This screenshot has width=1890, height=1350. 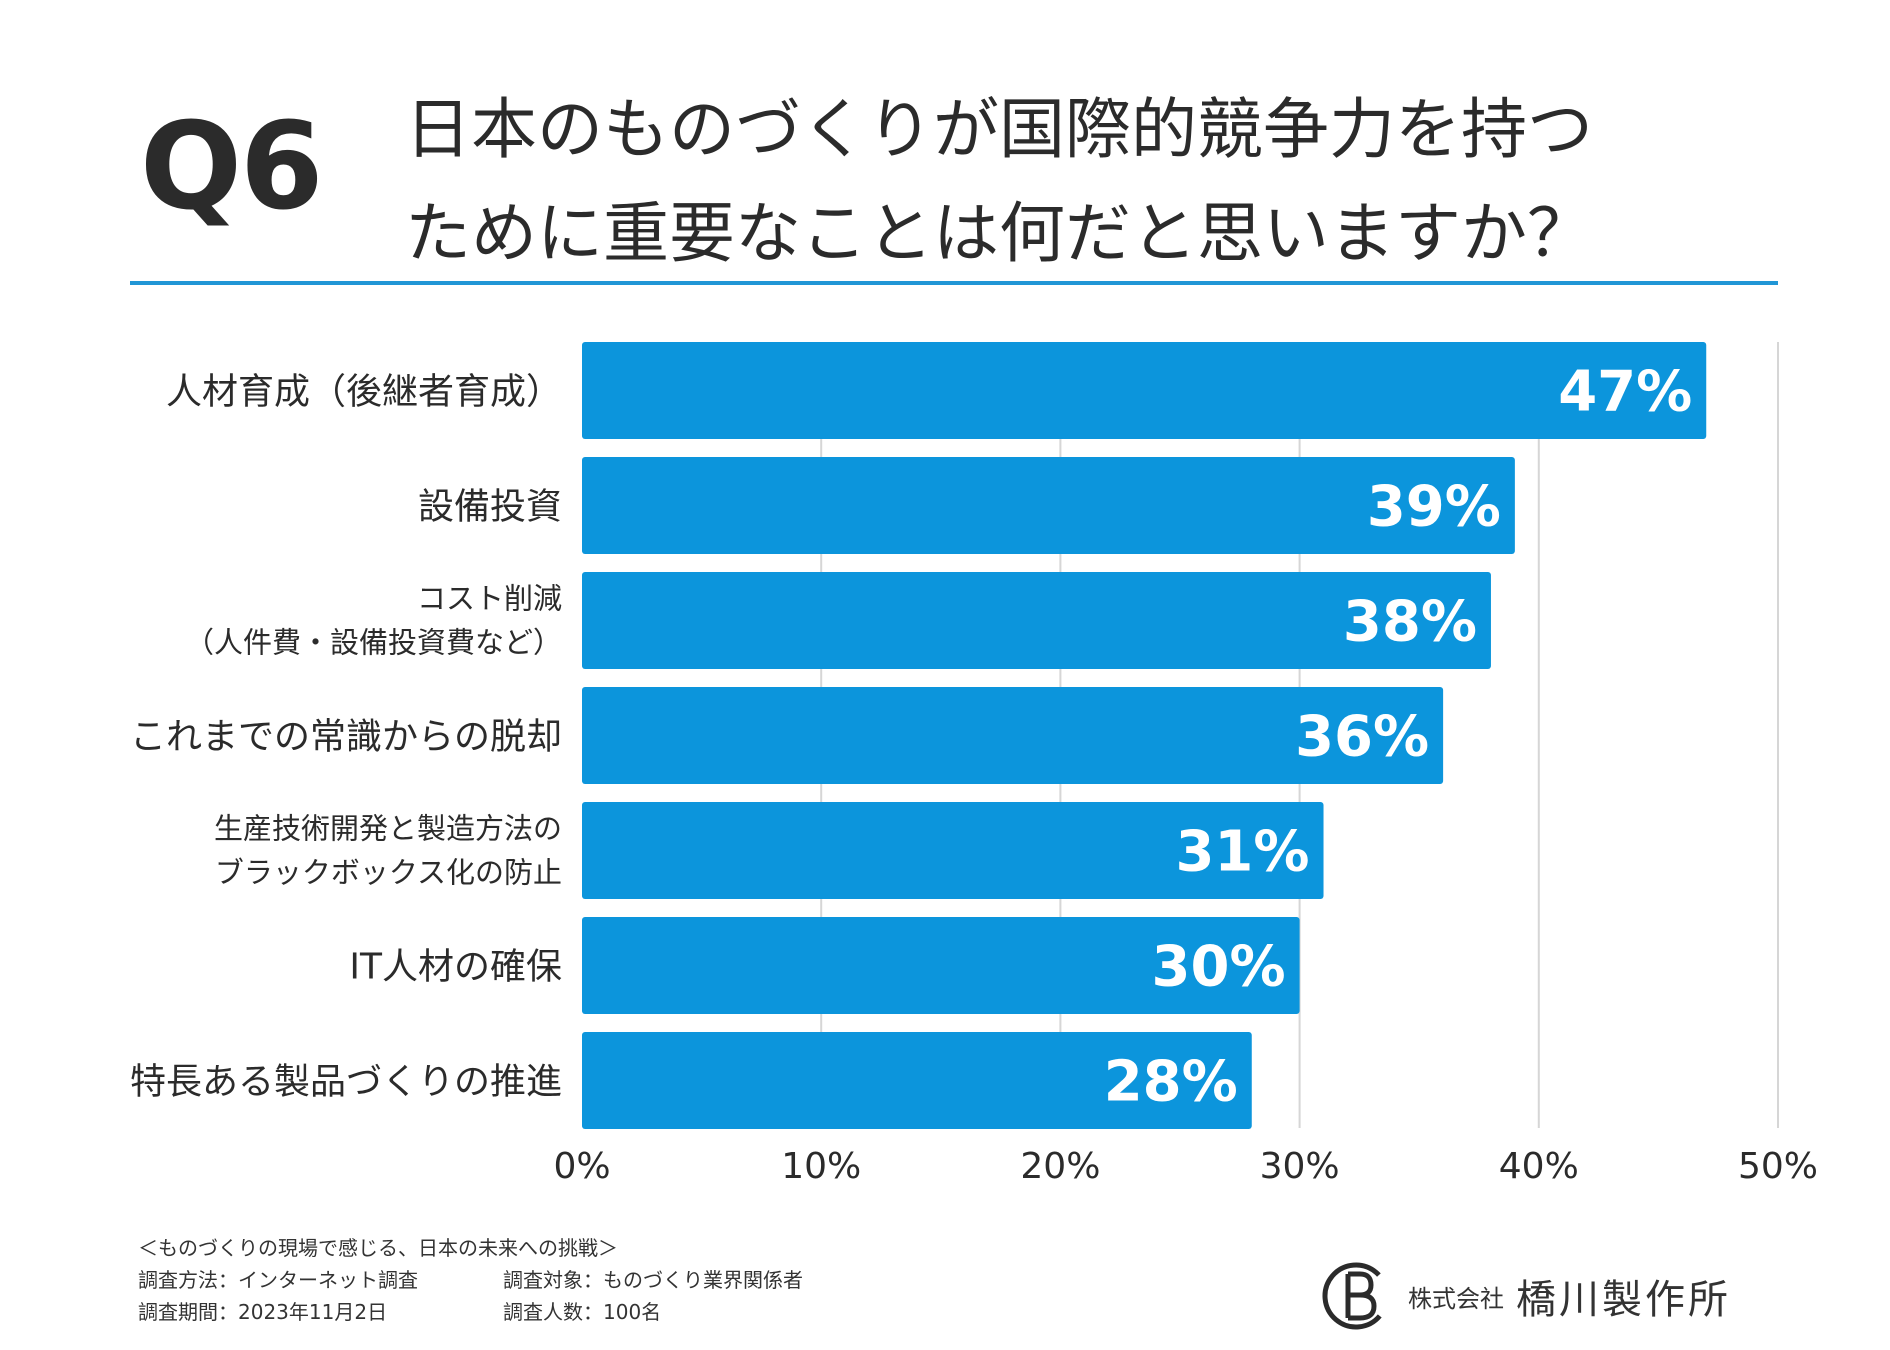 I want to click on category-label: これまでの常識からの脱却, so click(x=346, y=737).